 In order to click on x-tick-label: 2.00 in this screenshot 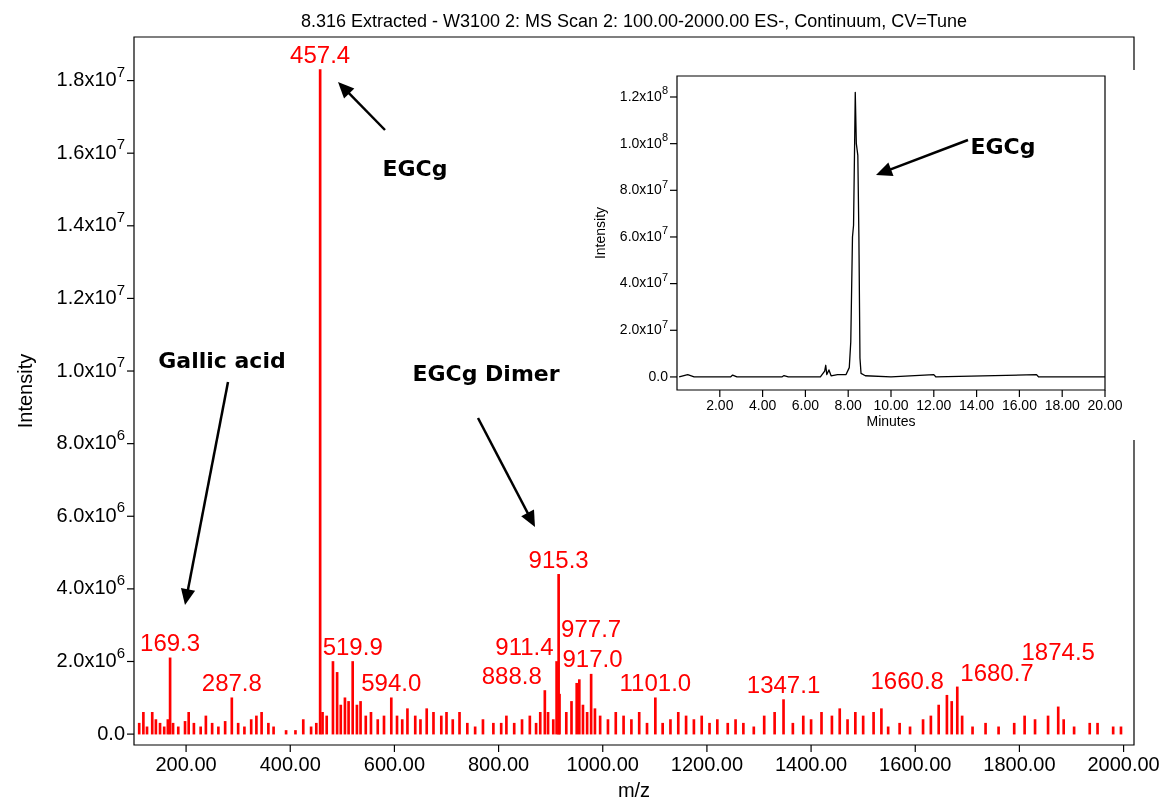, I will do `click(720, 405)`.